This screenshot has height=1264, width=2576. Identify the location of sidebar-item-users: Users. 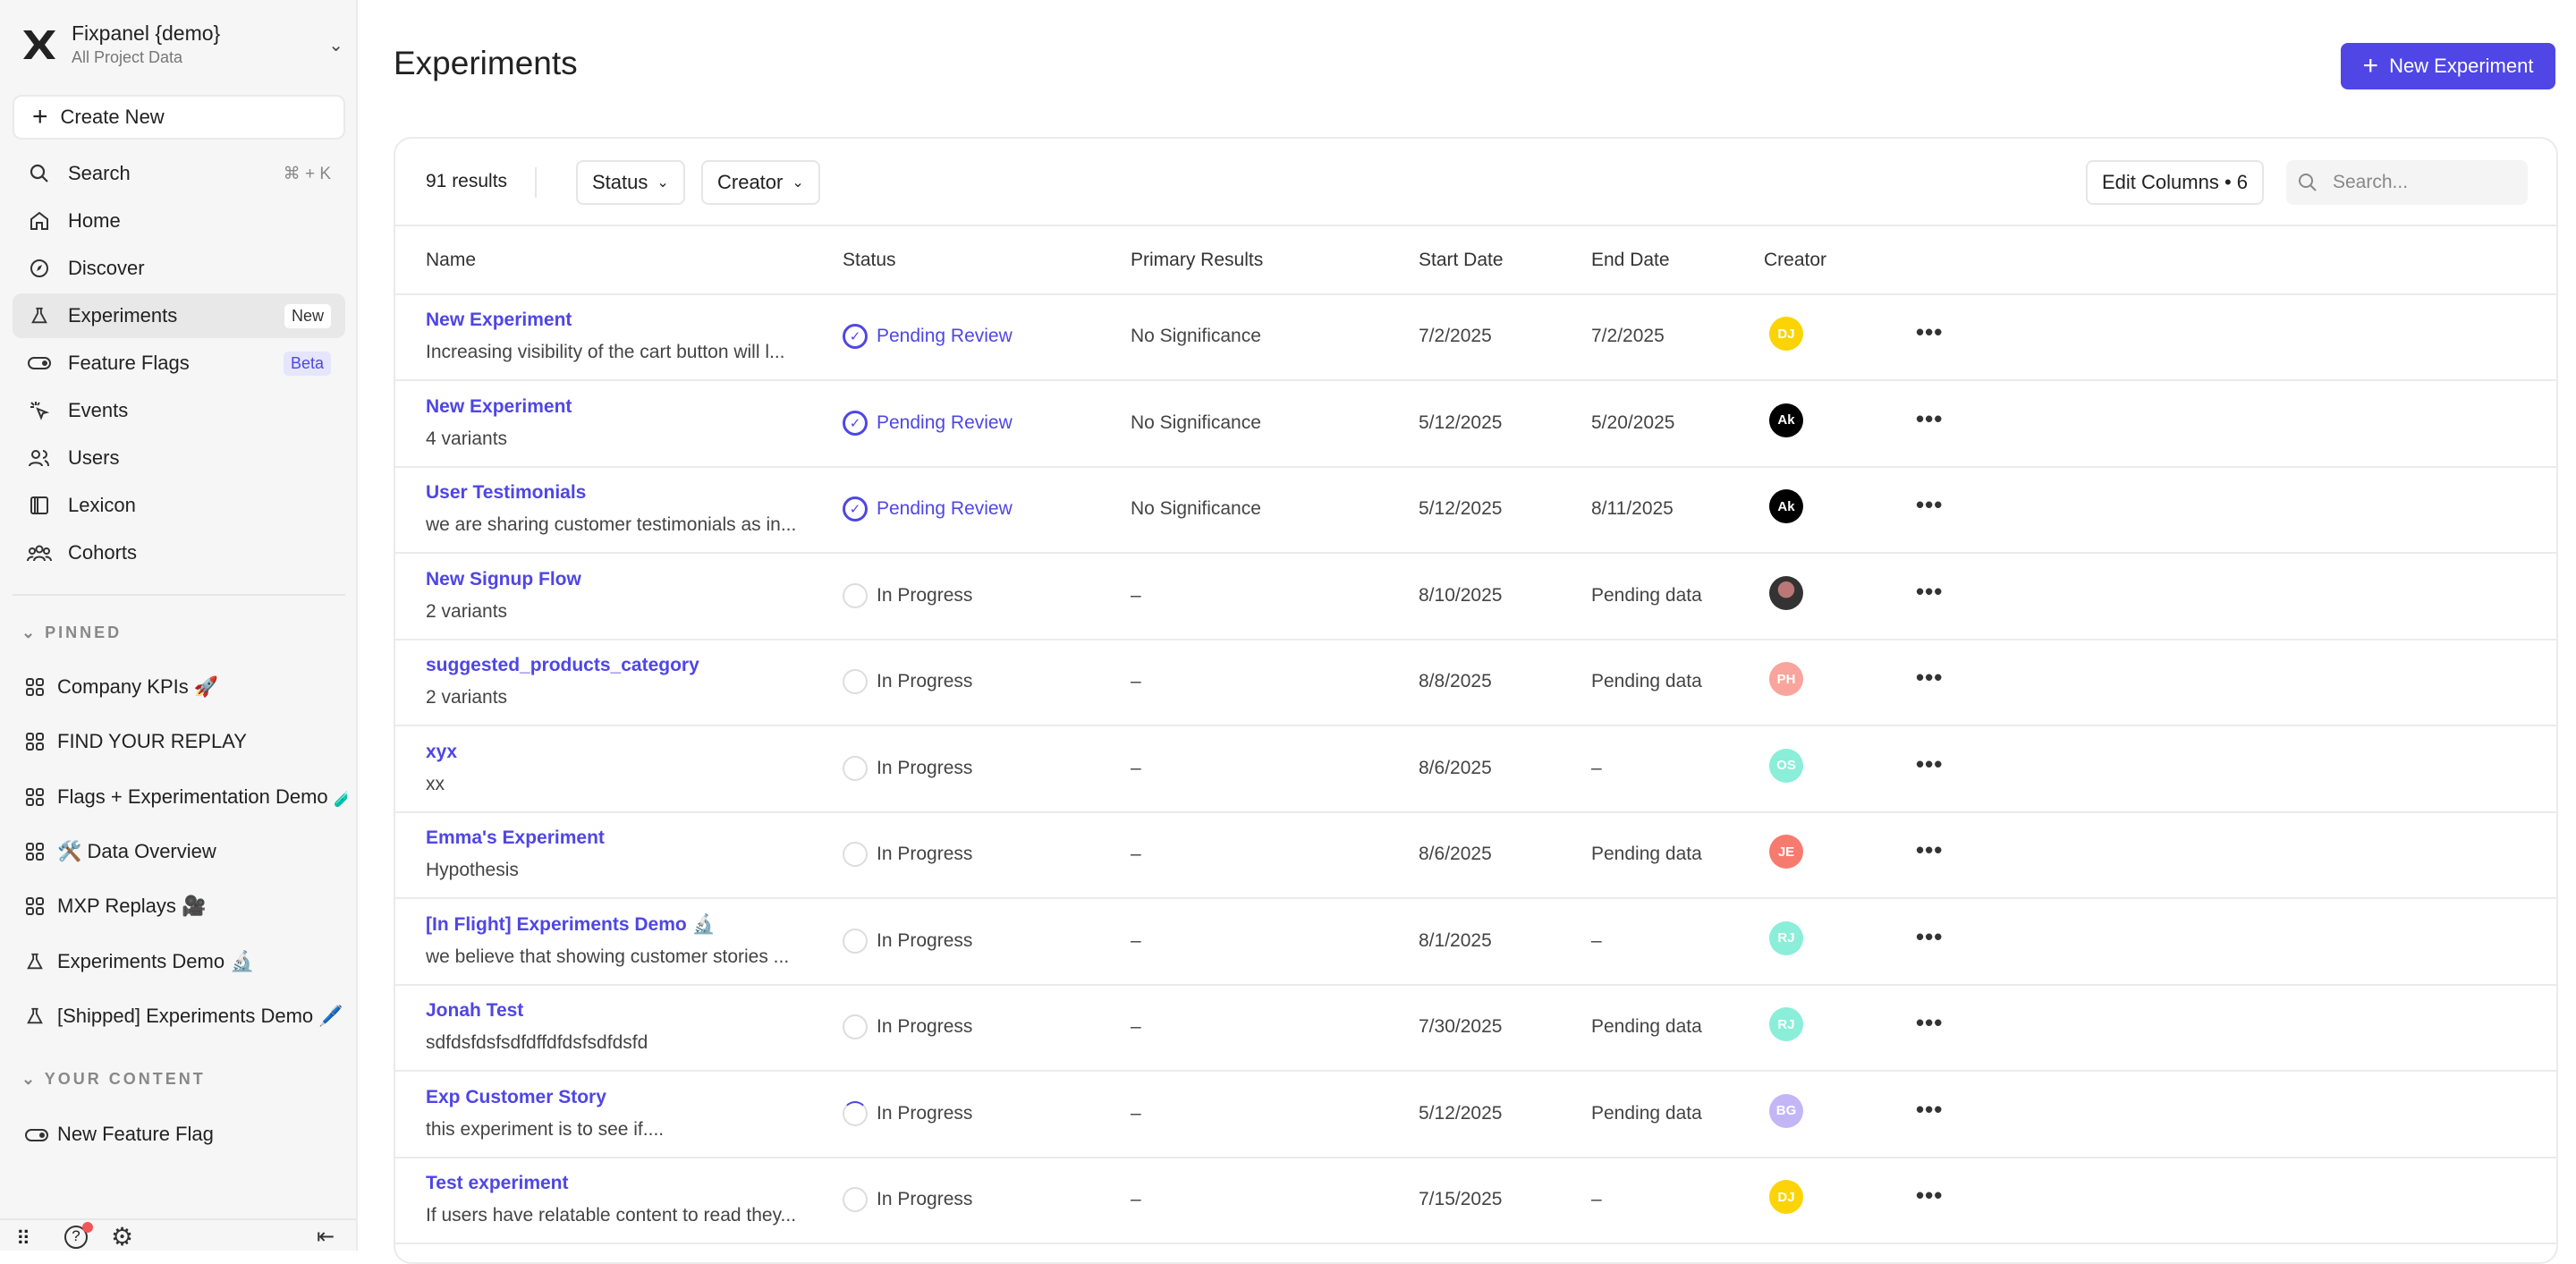
(179, 458).